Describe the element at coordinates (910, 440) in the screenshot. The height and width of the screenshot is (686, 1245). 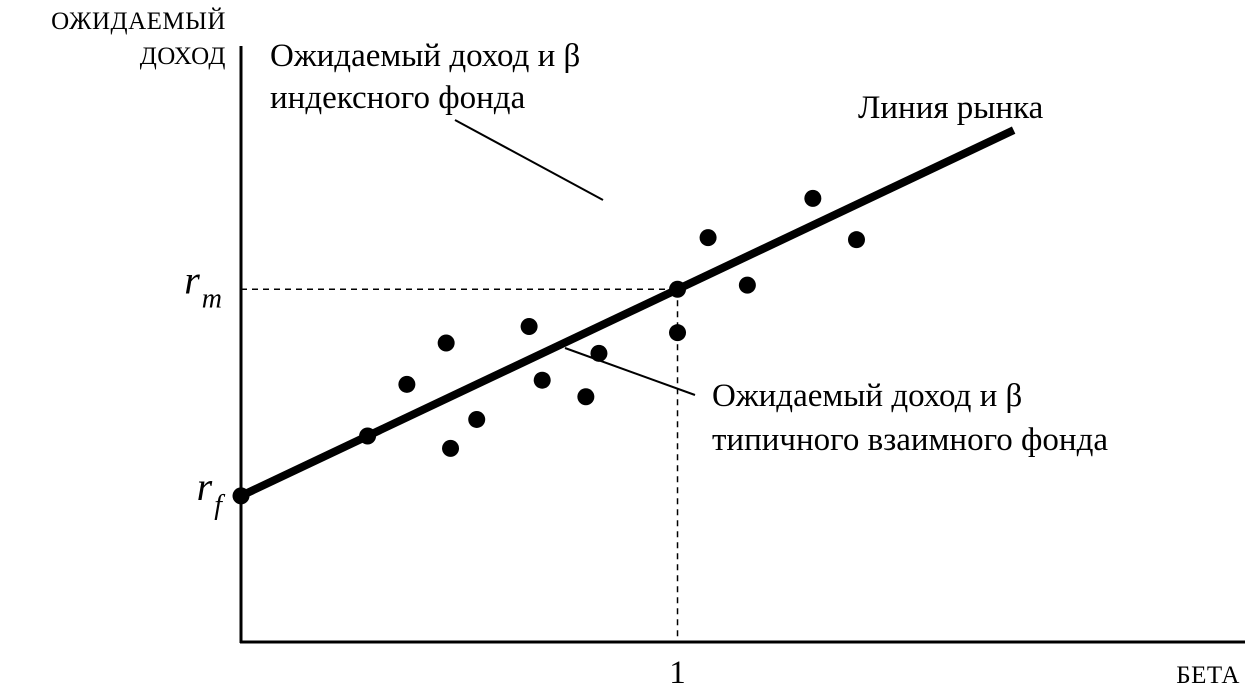
I see `mutual-fund-annotation-line-2: типичного взаимного фонда` at that location.